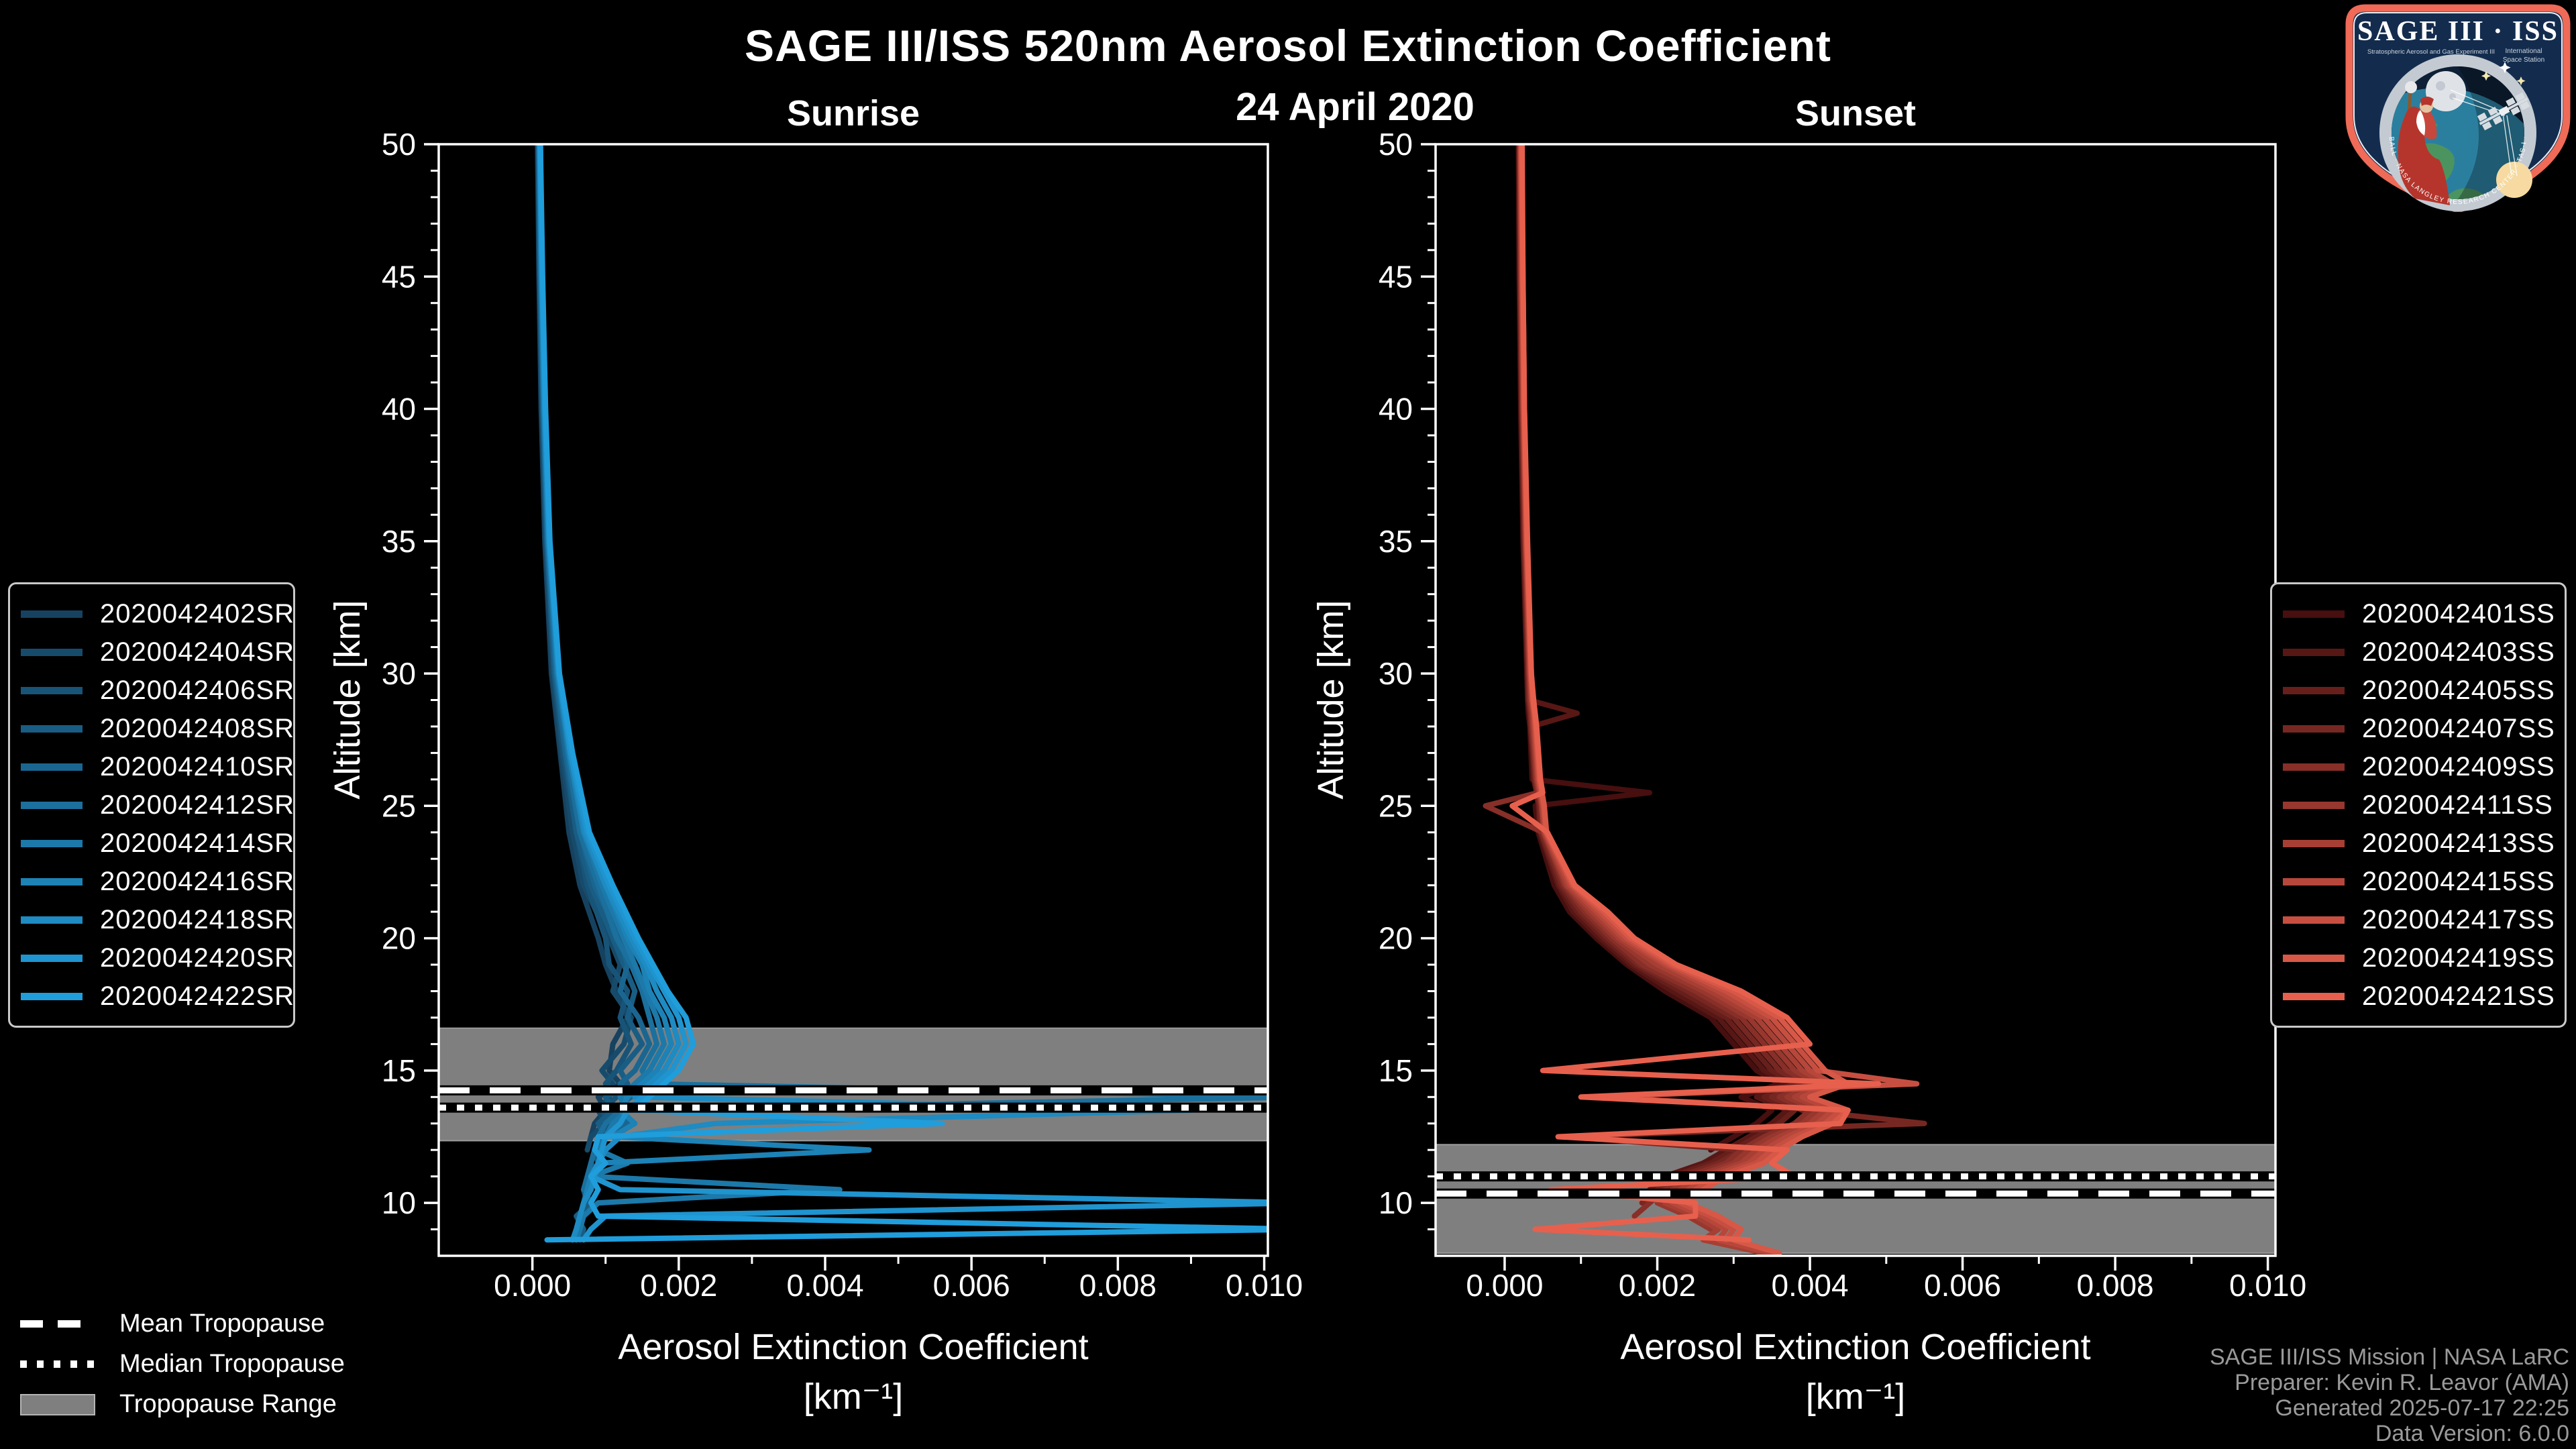  What do you see at coordinates (2458, 728) in the screenshot?
I see `event-id-label: 2020042407SS` at bounding box center [2458, 728].